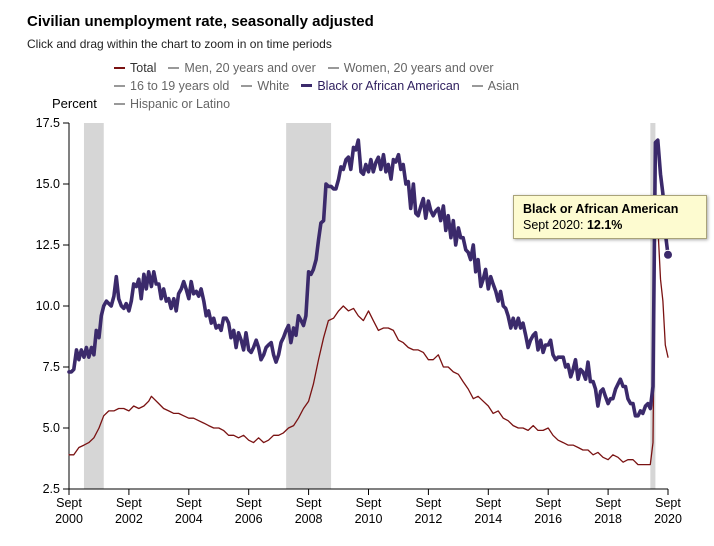 The height and width of the screenshot is (546, 714). I want to click on y-tick-label-0: 2.5, so click(51, 489).